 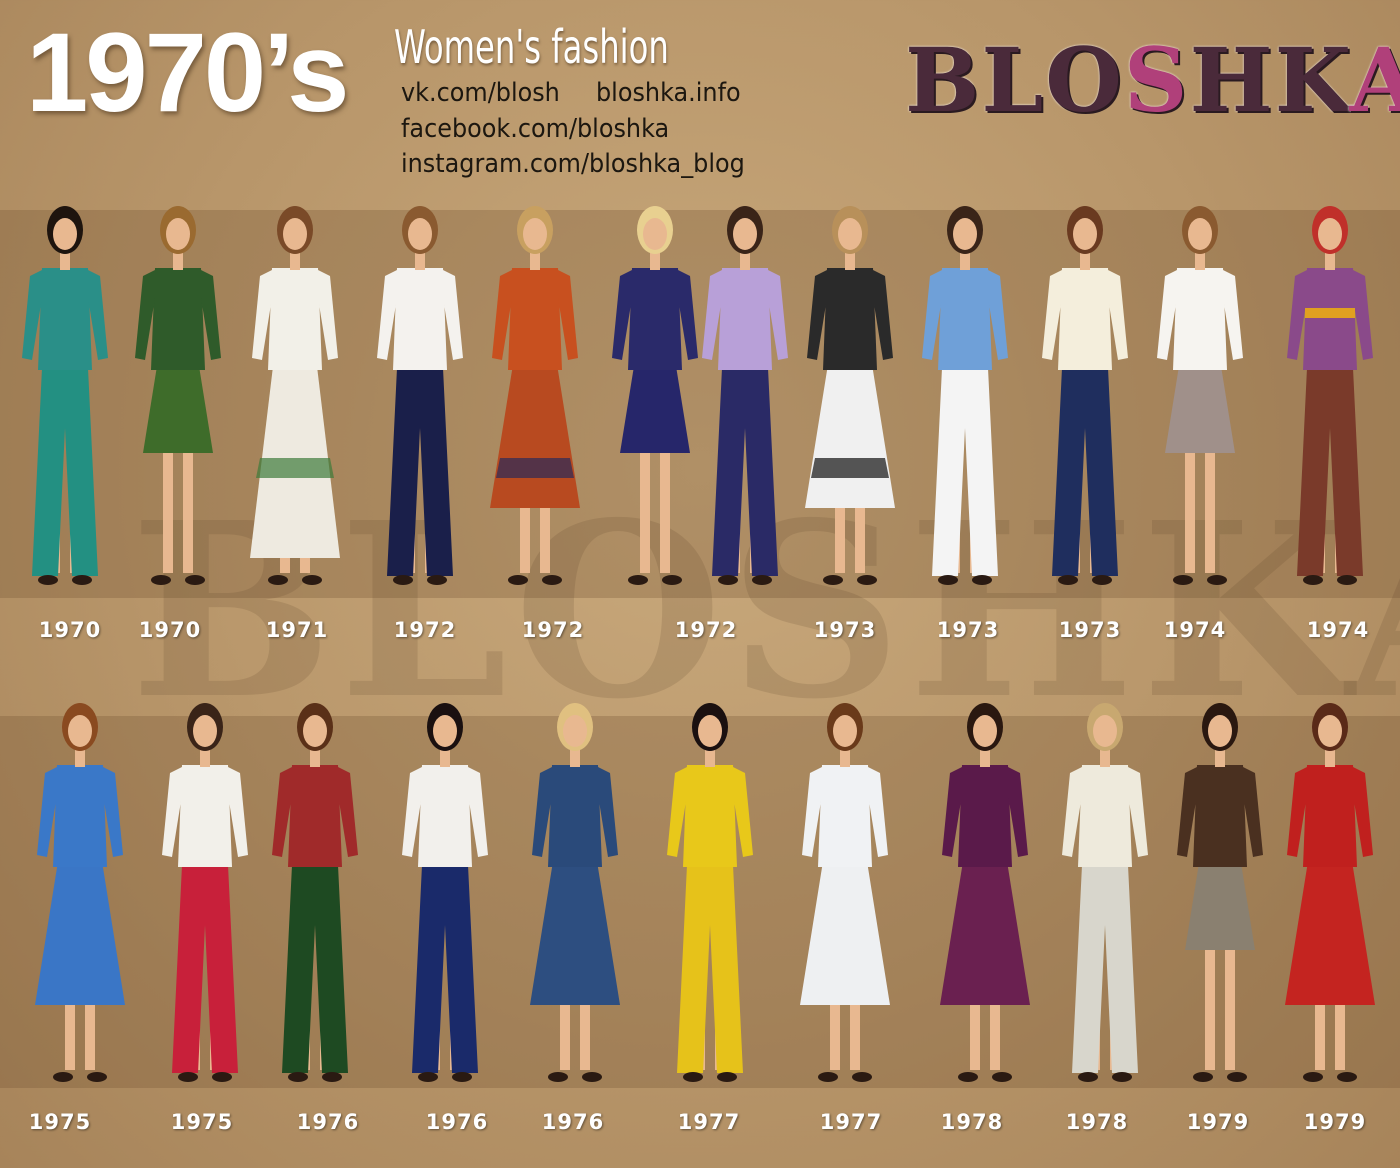 I want to click on fashion-figure-1976, so click(x=575, y=892).